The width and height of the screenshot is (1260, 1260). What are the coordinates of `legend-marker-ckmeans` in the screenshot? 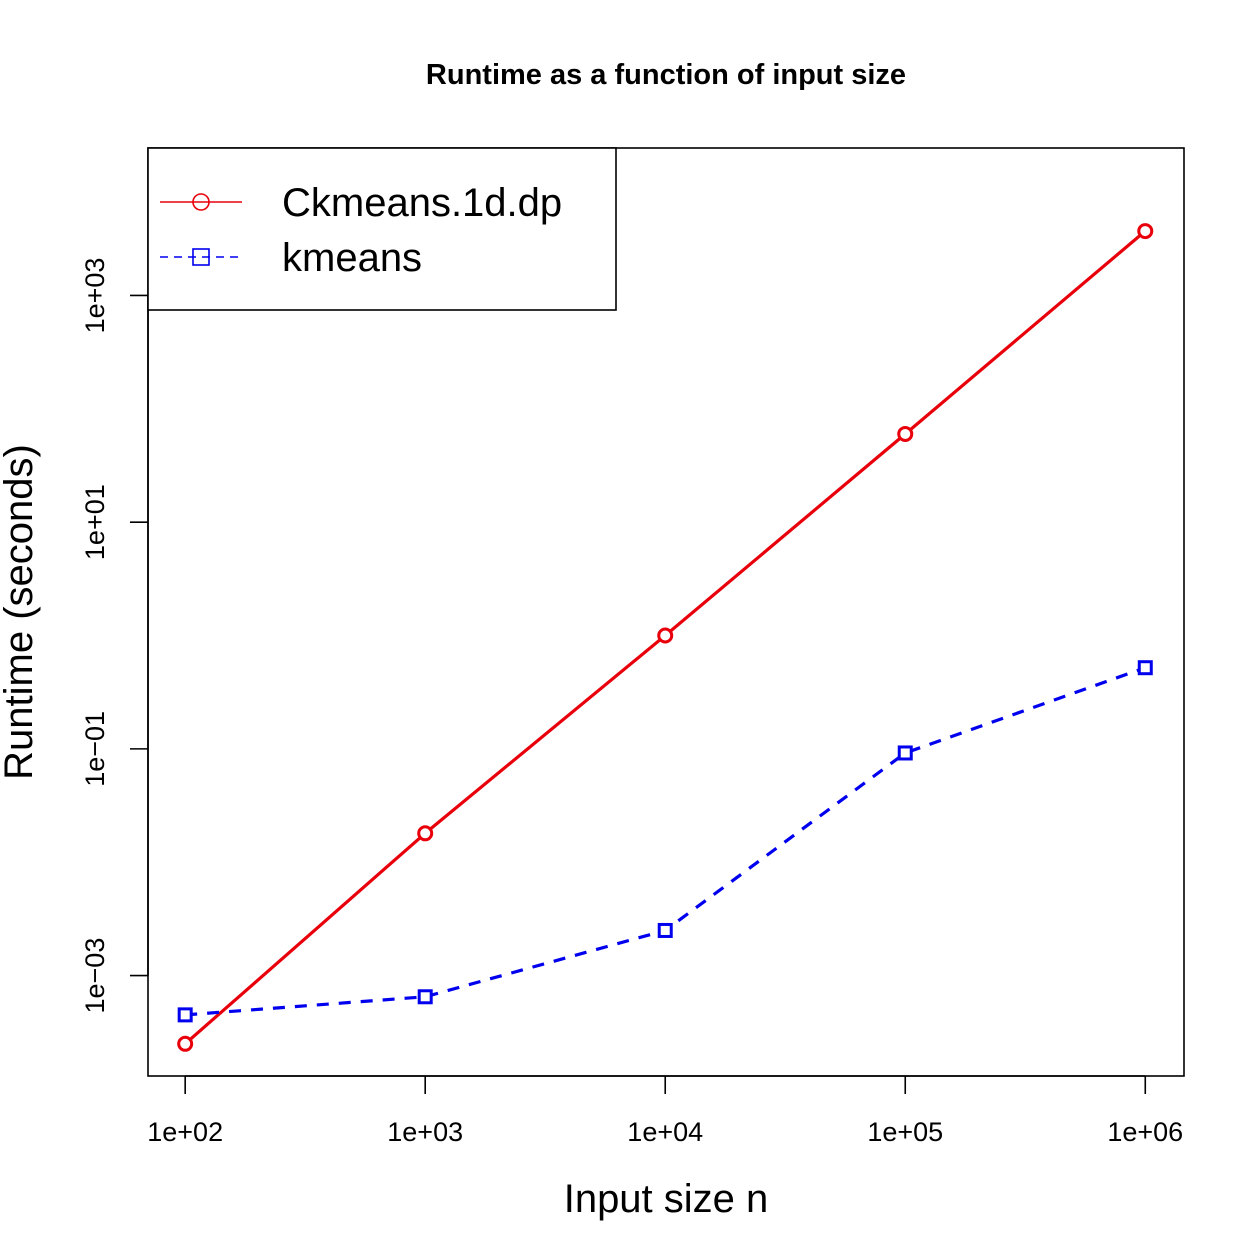 It's located at (201, 202).